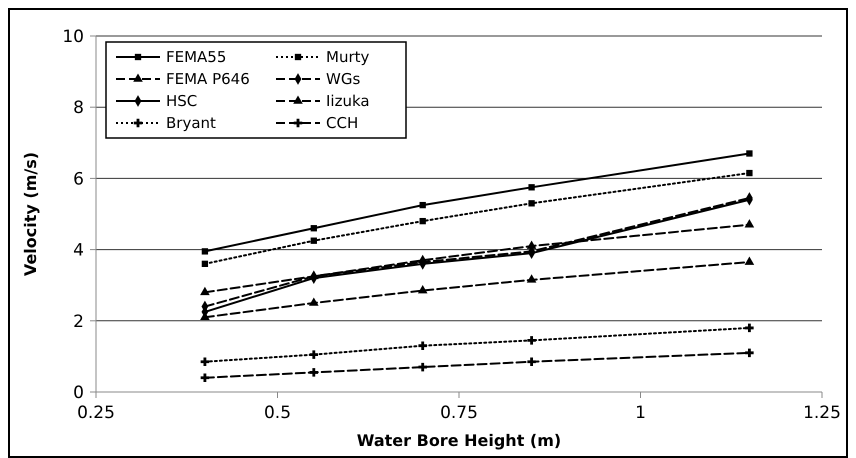 Image resolution: width=856 pixels, height=458 pixels. What do you see at coordinates (822, 413) in the screenshot?
I see `x-tick-label: 1.25` at bounding box center [822, 413].